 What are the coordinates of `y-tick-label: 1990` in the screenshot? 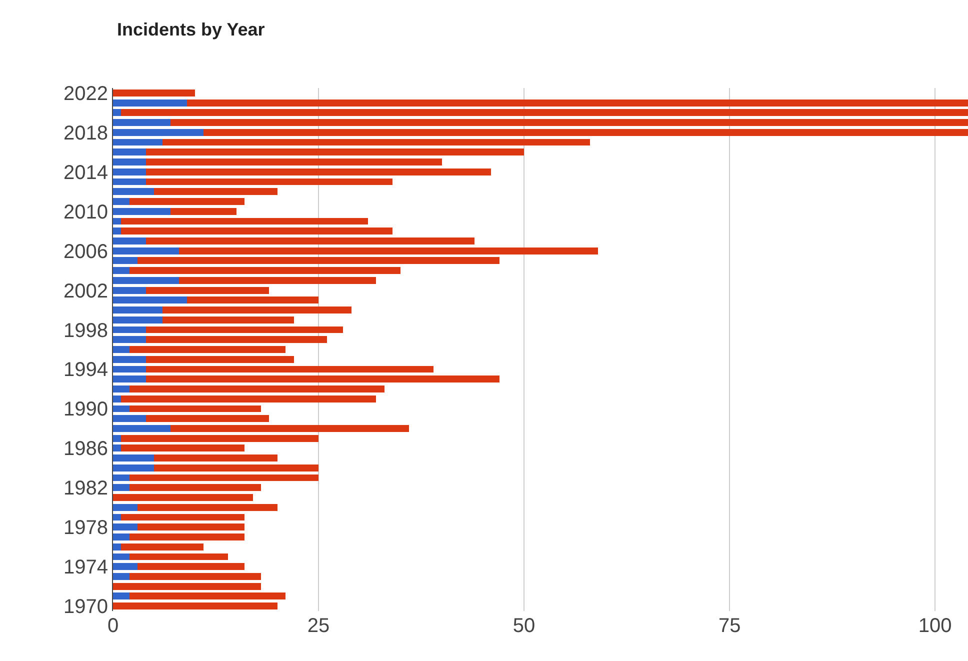 It's located at (86, 409).